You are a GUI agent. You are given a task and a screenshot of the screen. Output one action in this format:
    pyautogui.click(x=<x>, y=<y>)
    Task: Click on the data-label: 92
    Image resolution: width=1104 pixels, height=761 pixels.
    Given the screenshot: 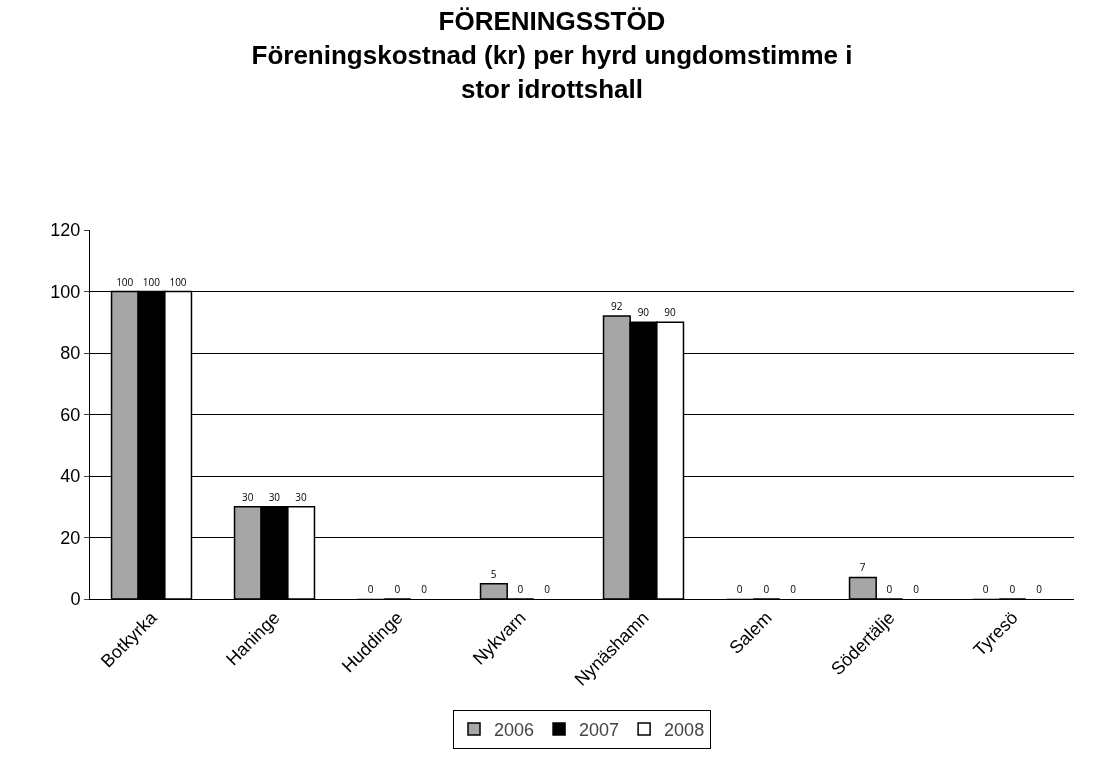 What is the action you would take?
    pyautogui.click(x=616, y=306)
    